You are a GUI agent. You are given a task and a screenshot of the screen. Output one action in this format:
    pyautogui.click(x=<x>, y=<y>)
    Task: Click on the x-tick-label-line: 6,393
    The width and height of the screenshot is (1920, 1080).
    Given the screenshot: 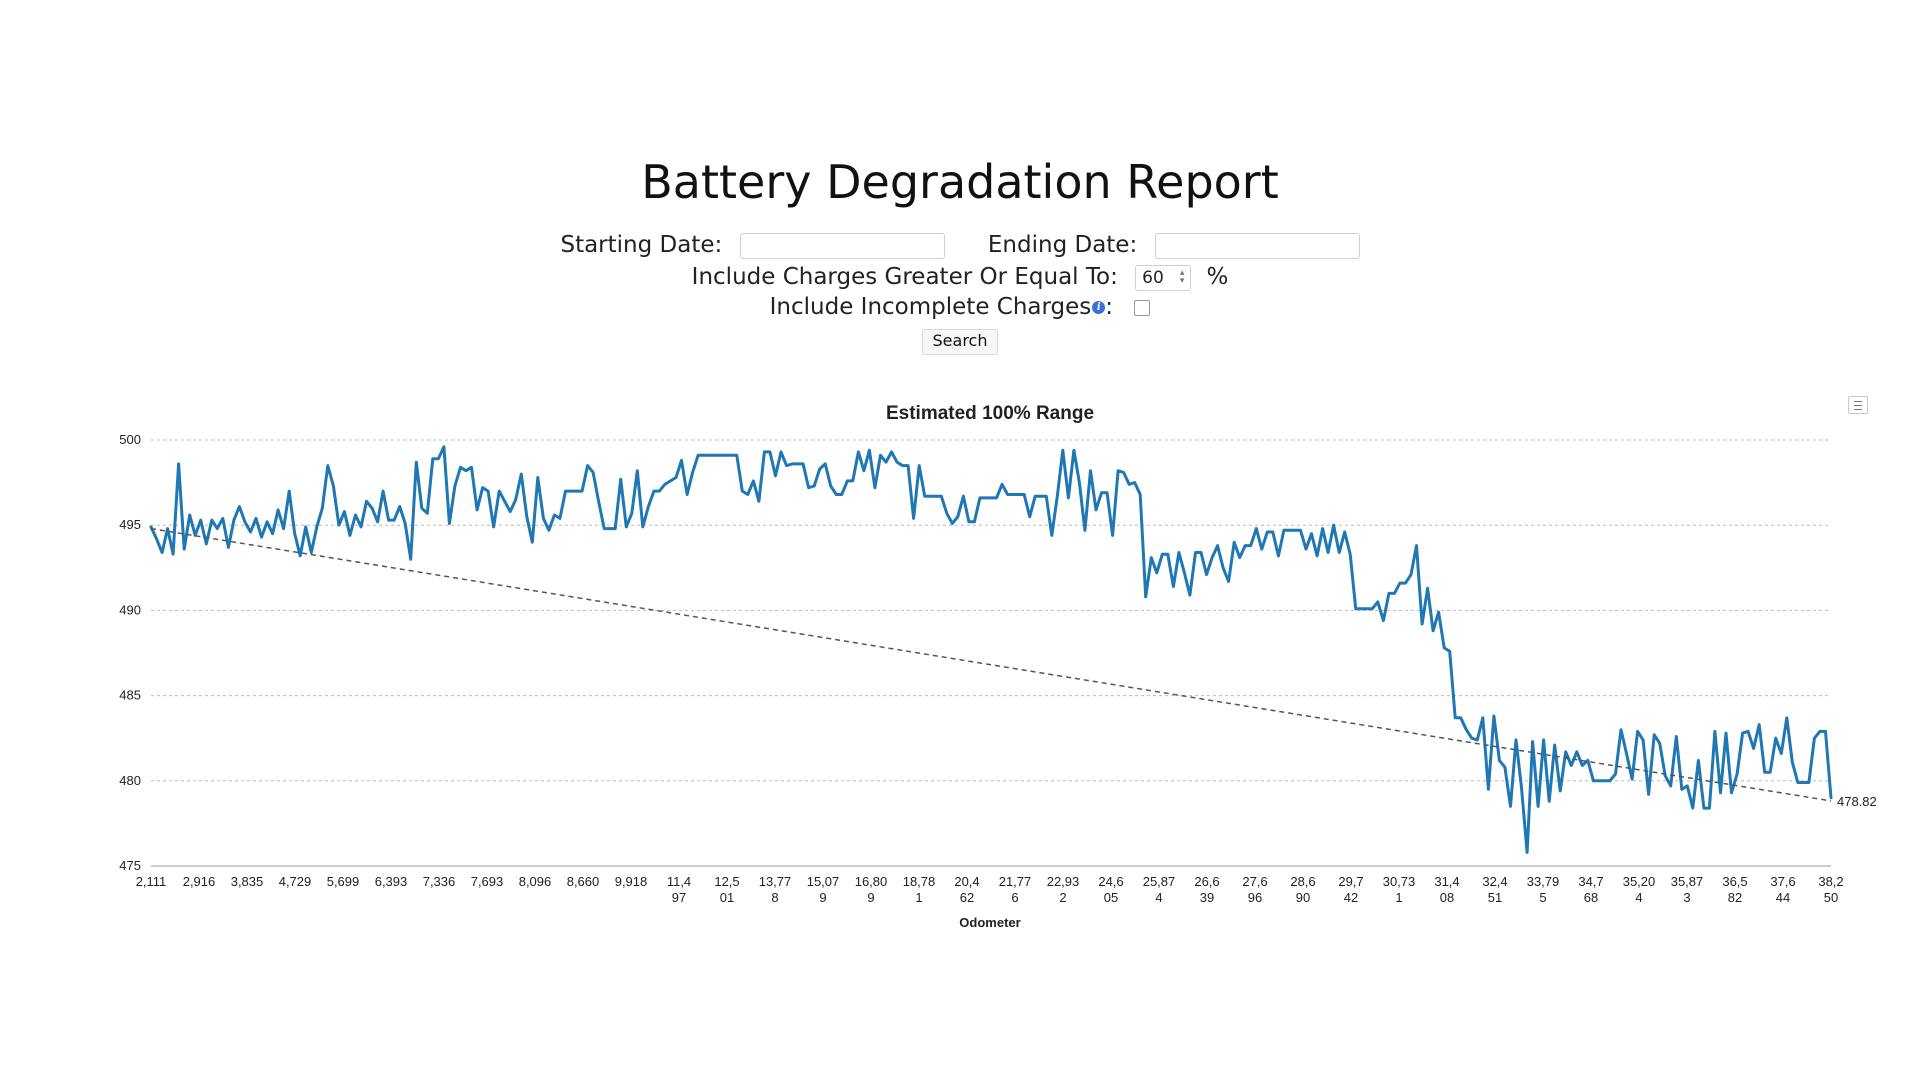 What is the action you would take?
    pyautogui.click(x=391, y=881)
    